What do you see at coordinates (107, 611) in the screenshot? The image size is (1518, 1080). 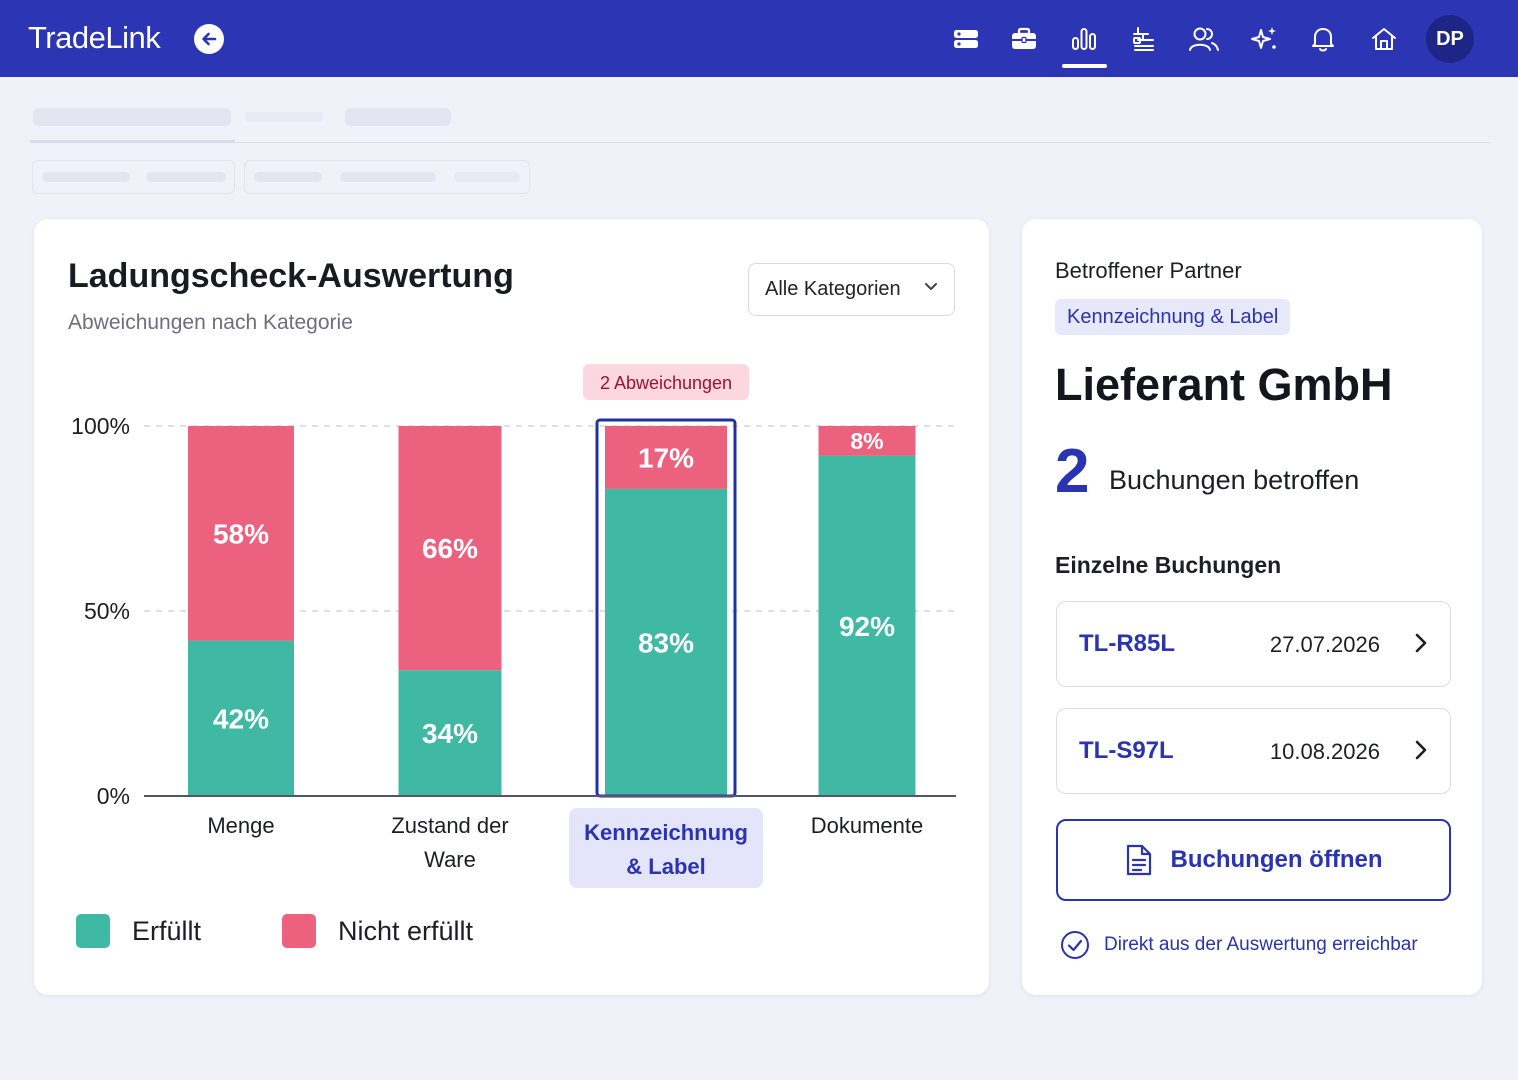 I see `y-tick-label: 50%` at bounding box center [107, 611].